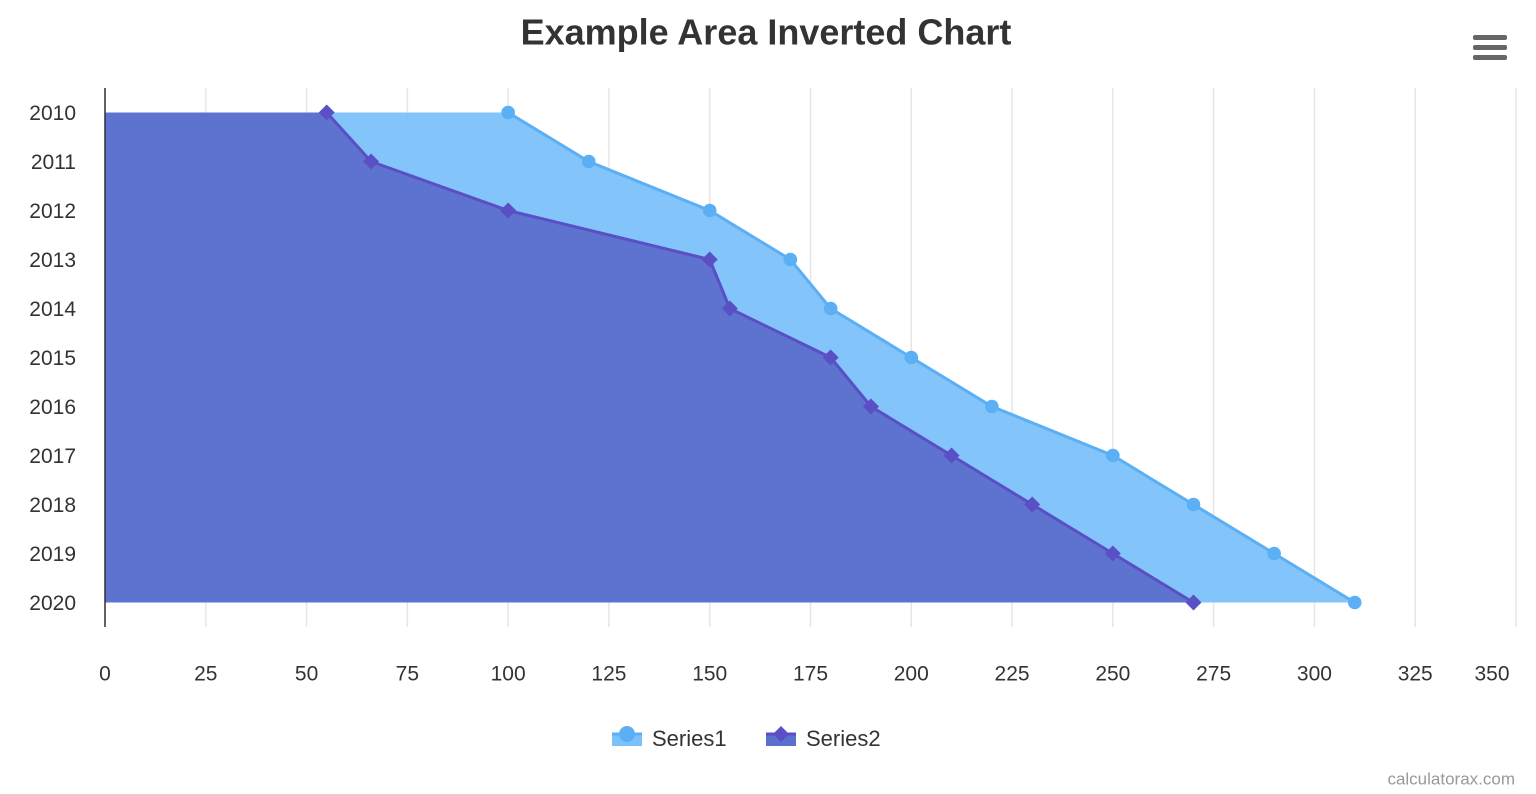 The height and width of the screenshot is (794, 1536). I want to click on y-tick-label: 2020, so click(52, 603).